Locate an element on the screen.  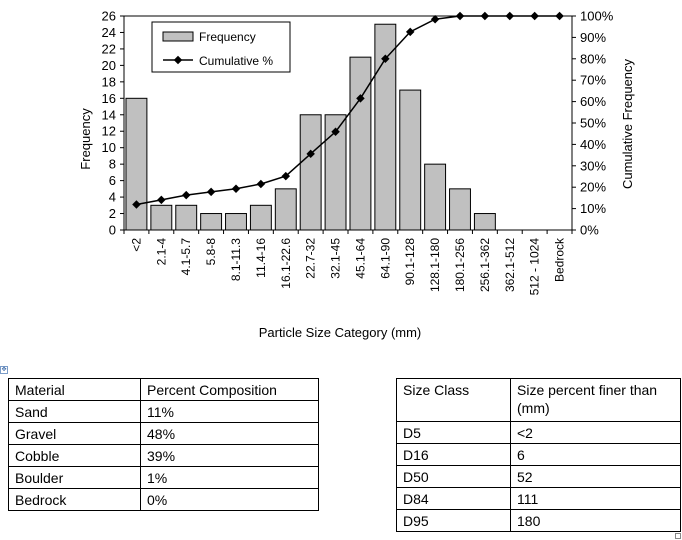
y-tick-label: 0 is located at coordinates (112, 230).